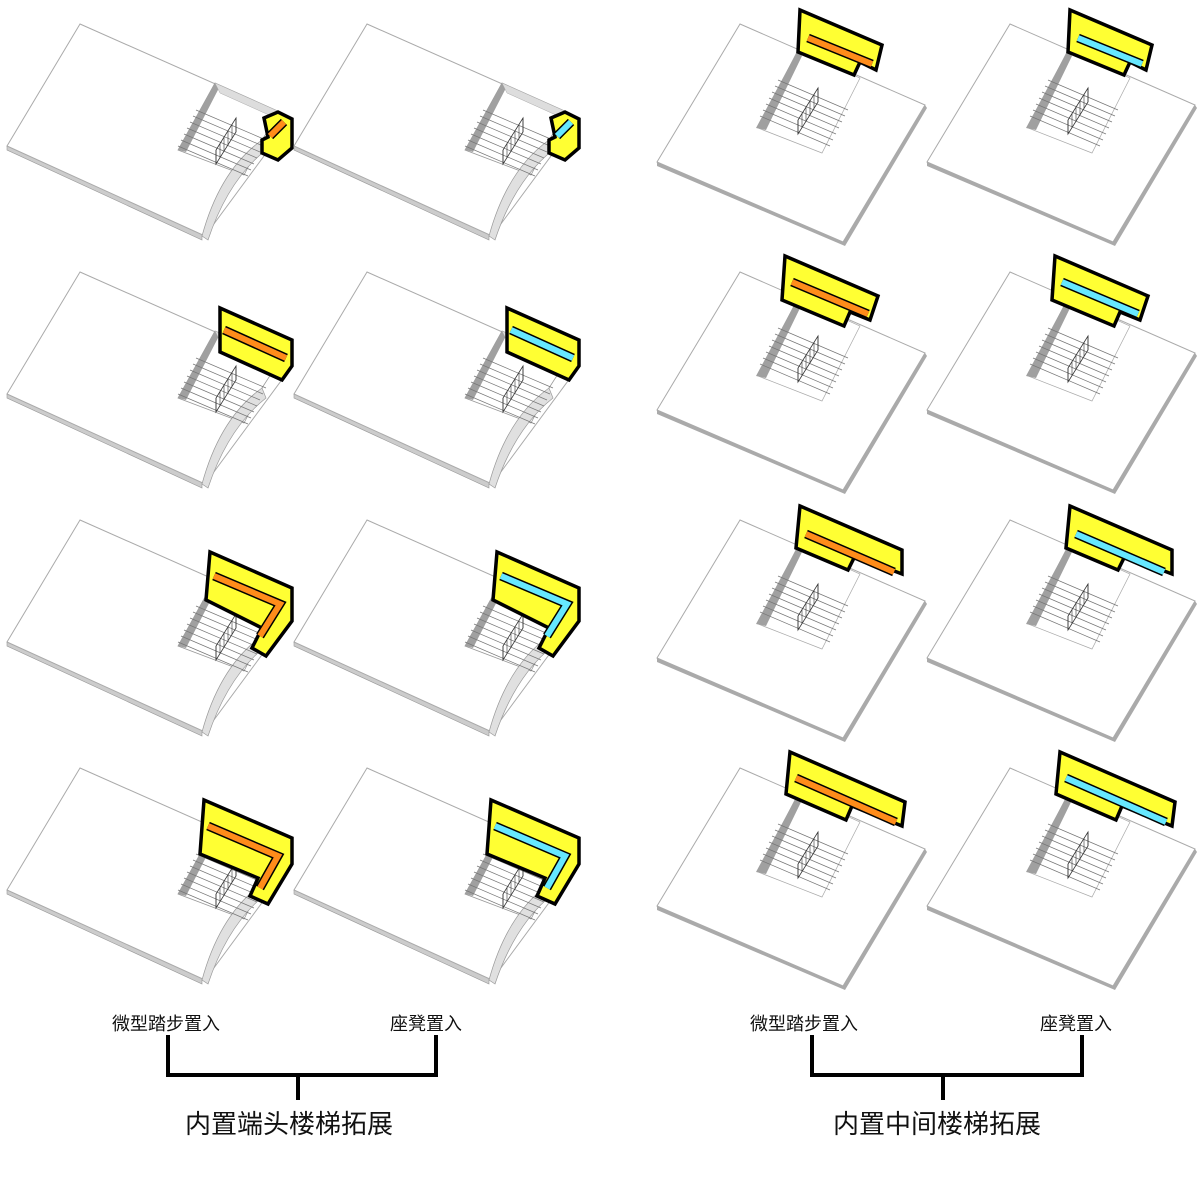  I want to click on label-micro-steps-right: 微型踏步置入, so click(804, 1024).